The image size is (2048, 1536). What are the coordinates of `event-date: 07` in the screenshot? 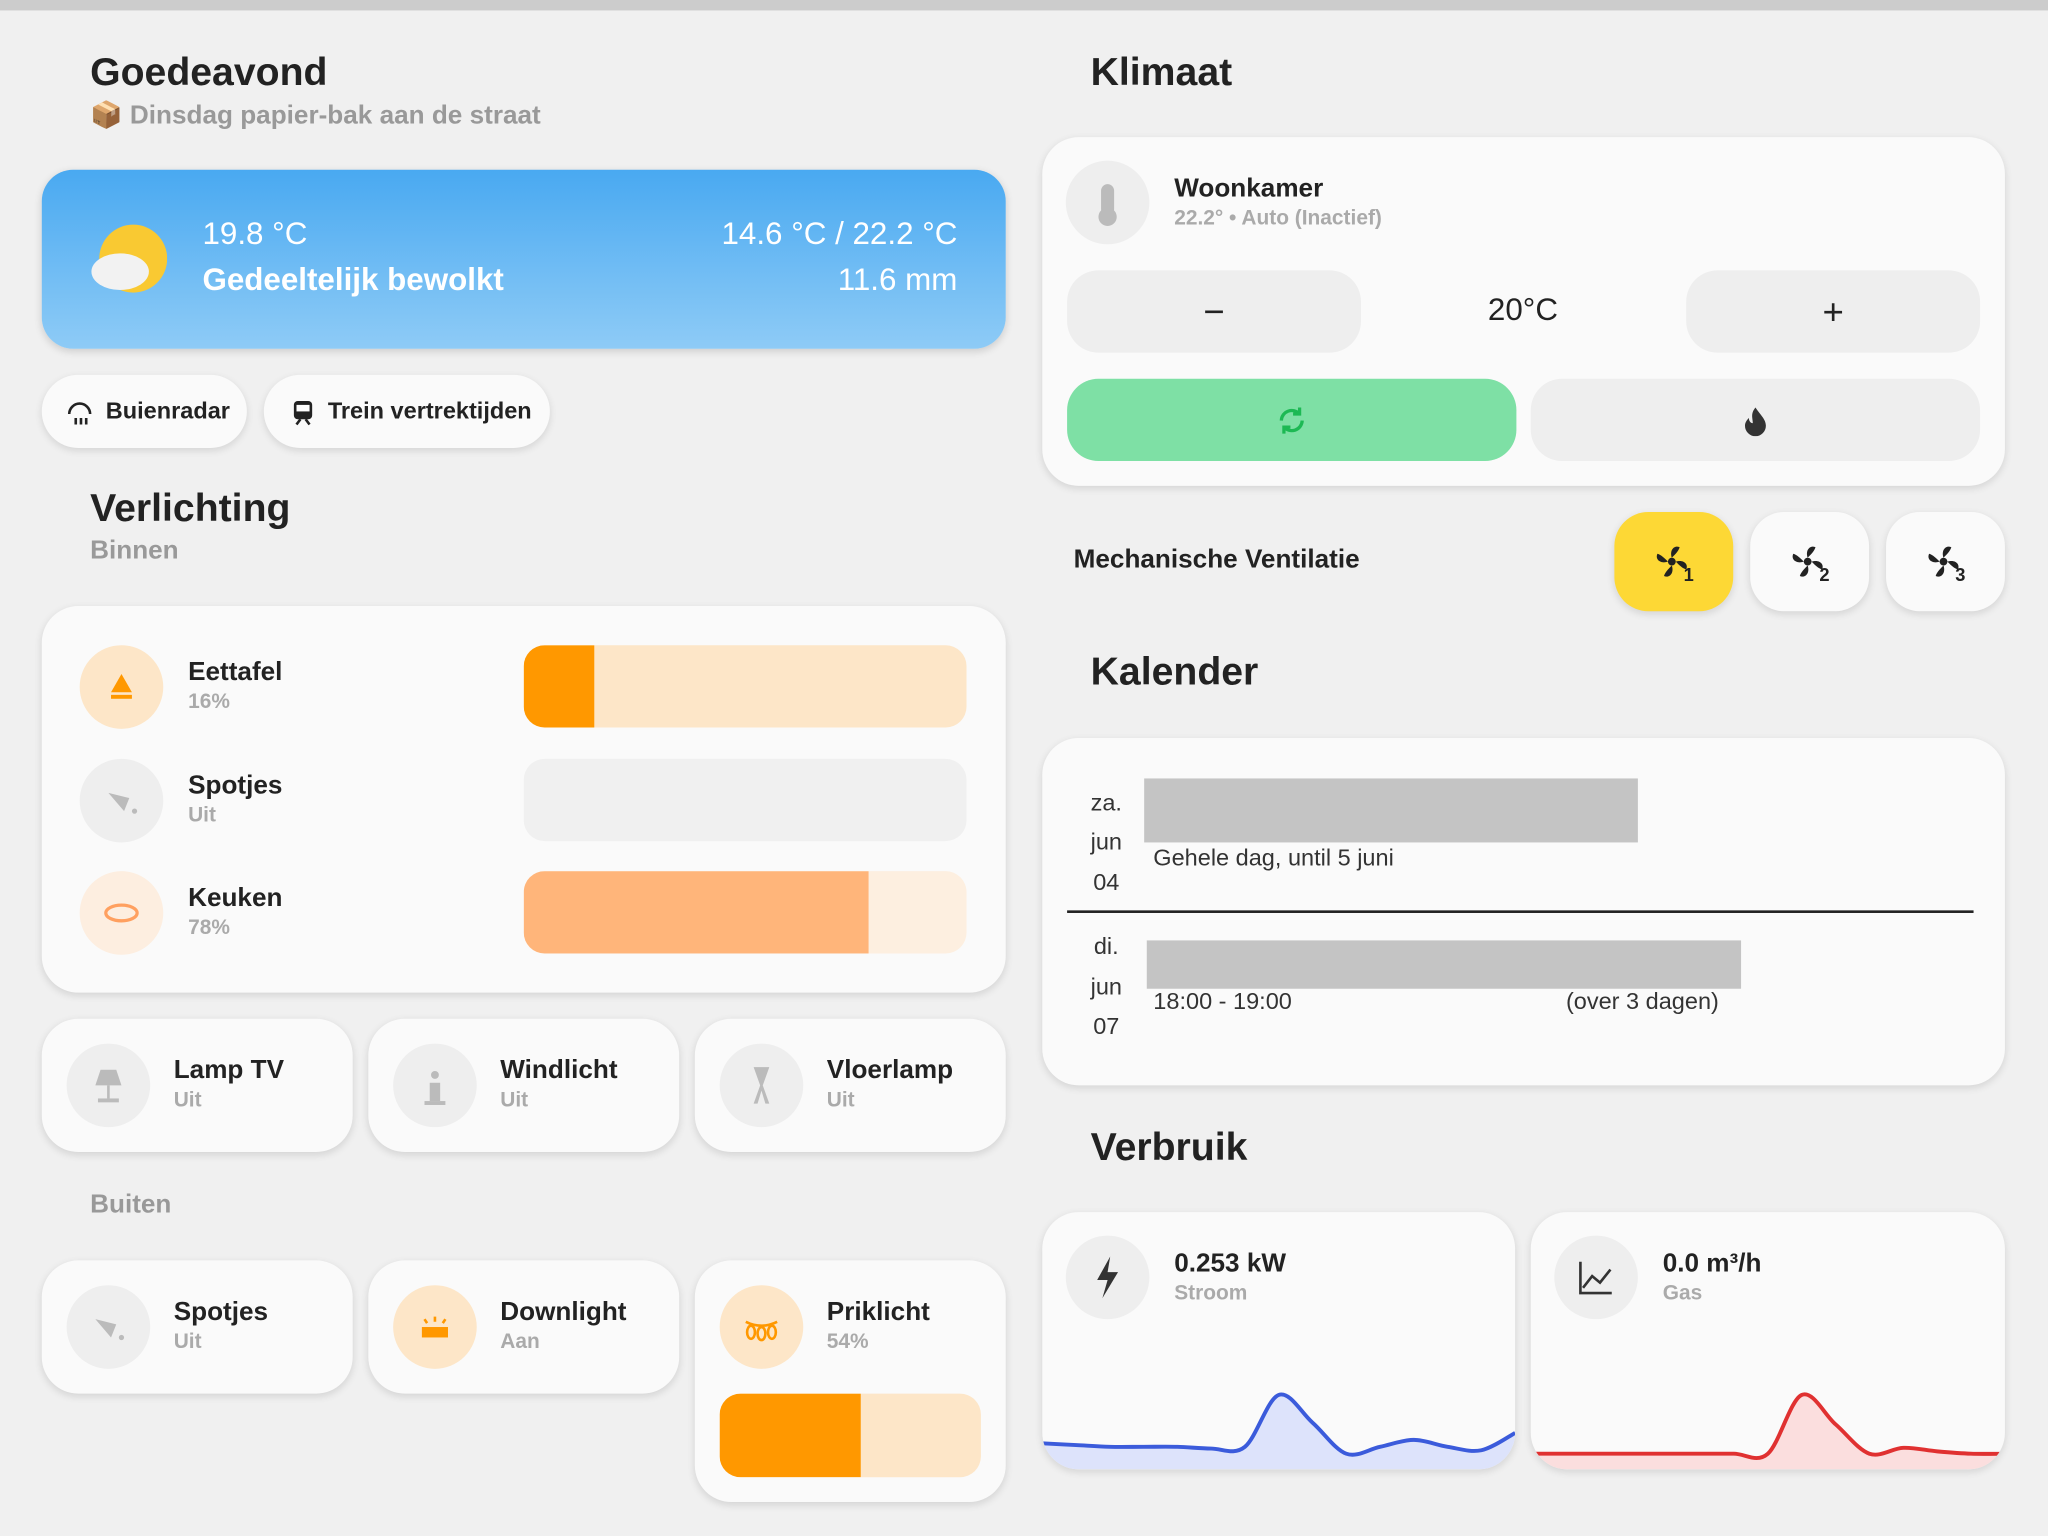 It's located at (1106, 1026).